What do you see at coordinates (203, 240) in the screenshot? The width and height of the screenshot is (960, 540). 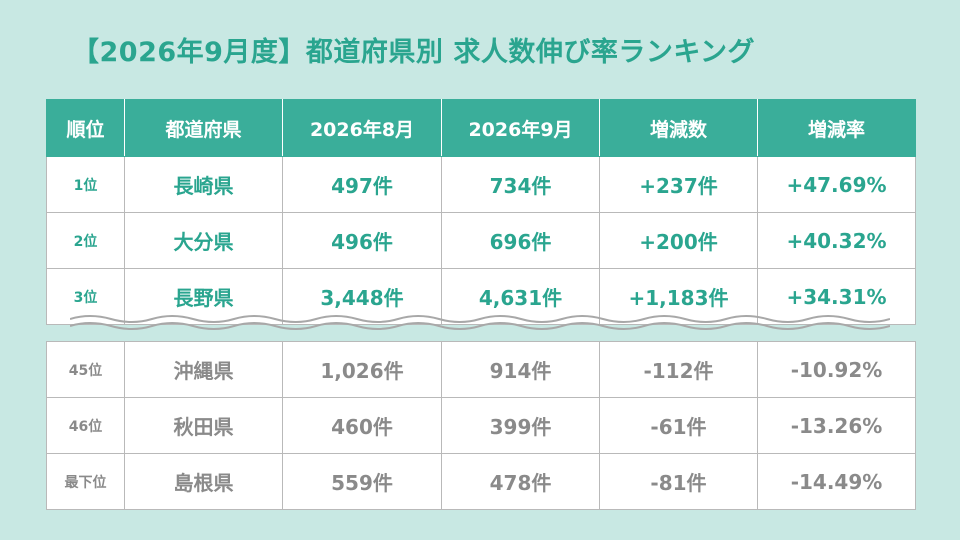 I see `cell-prefecture: 大分県` at bounding box center [203, 240].